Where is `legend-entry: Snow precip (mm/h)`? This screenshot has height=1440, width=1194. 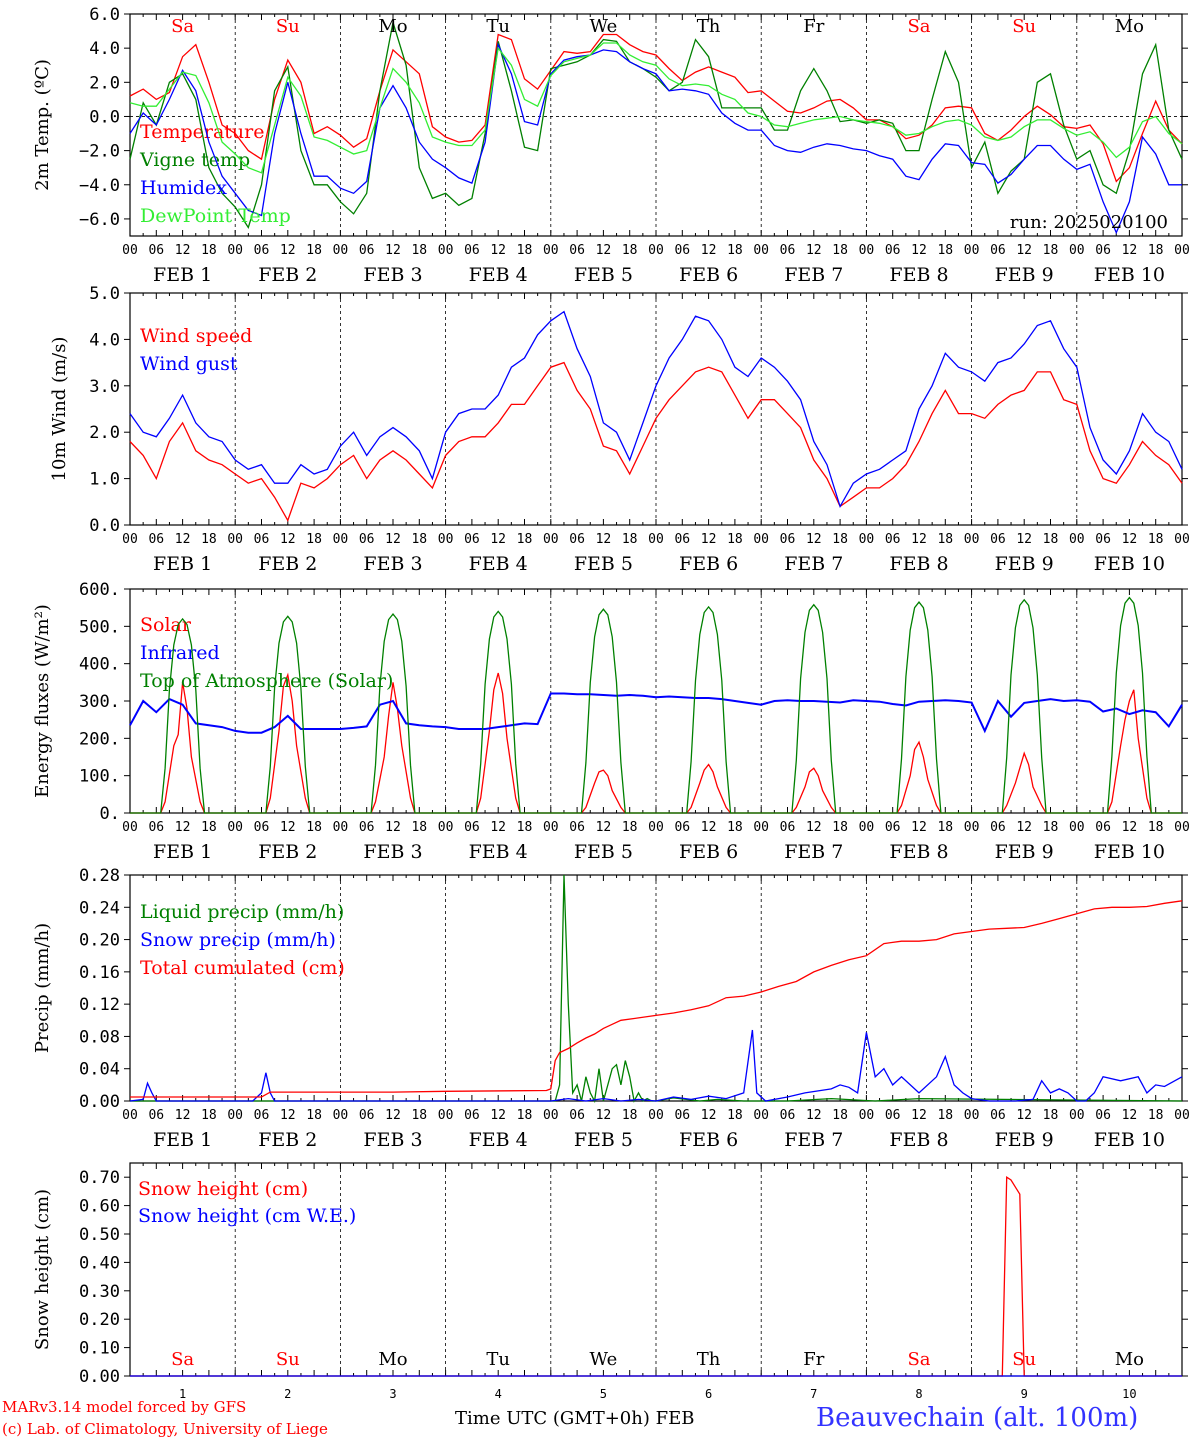 legend-entry: Snow precip (mm/h) is located at coordinates (238, 940).